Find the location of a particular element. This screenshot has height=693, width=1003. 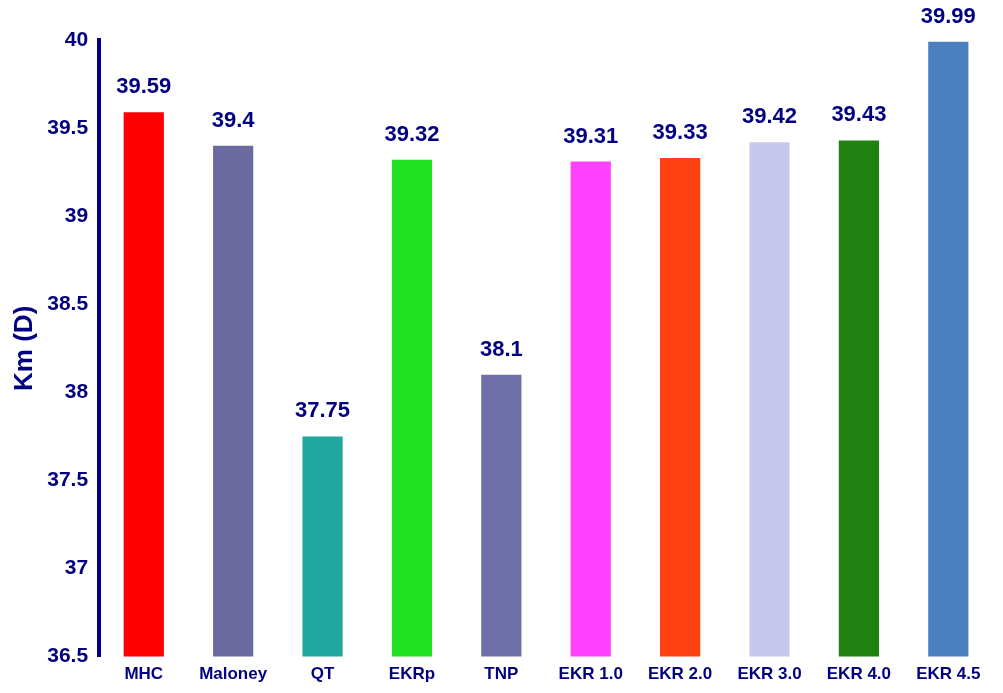

y-tick-label: 39 is located at coordinates (76, 214).